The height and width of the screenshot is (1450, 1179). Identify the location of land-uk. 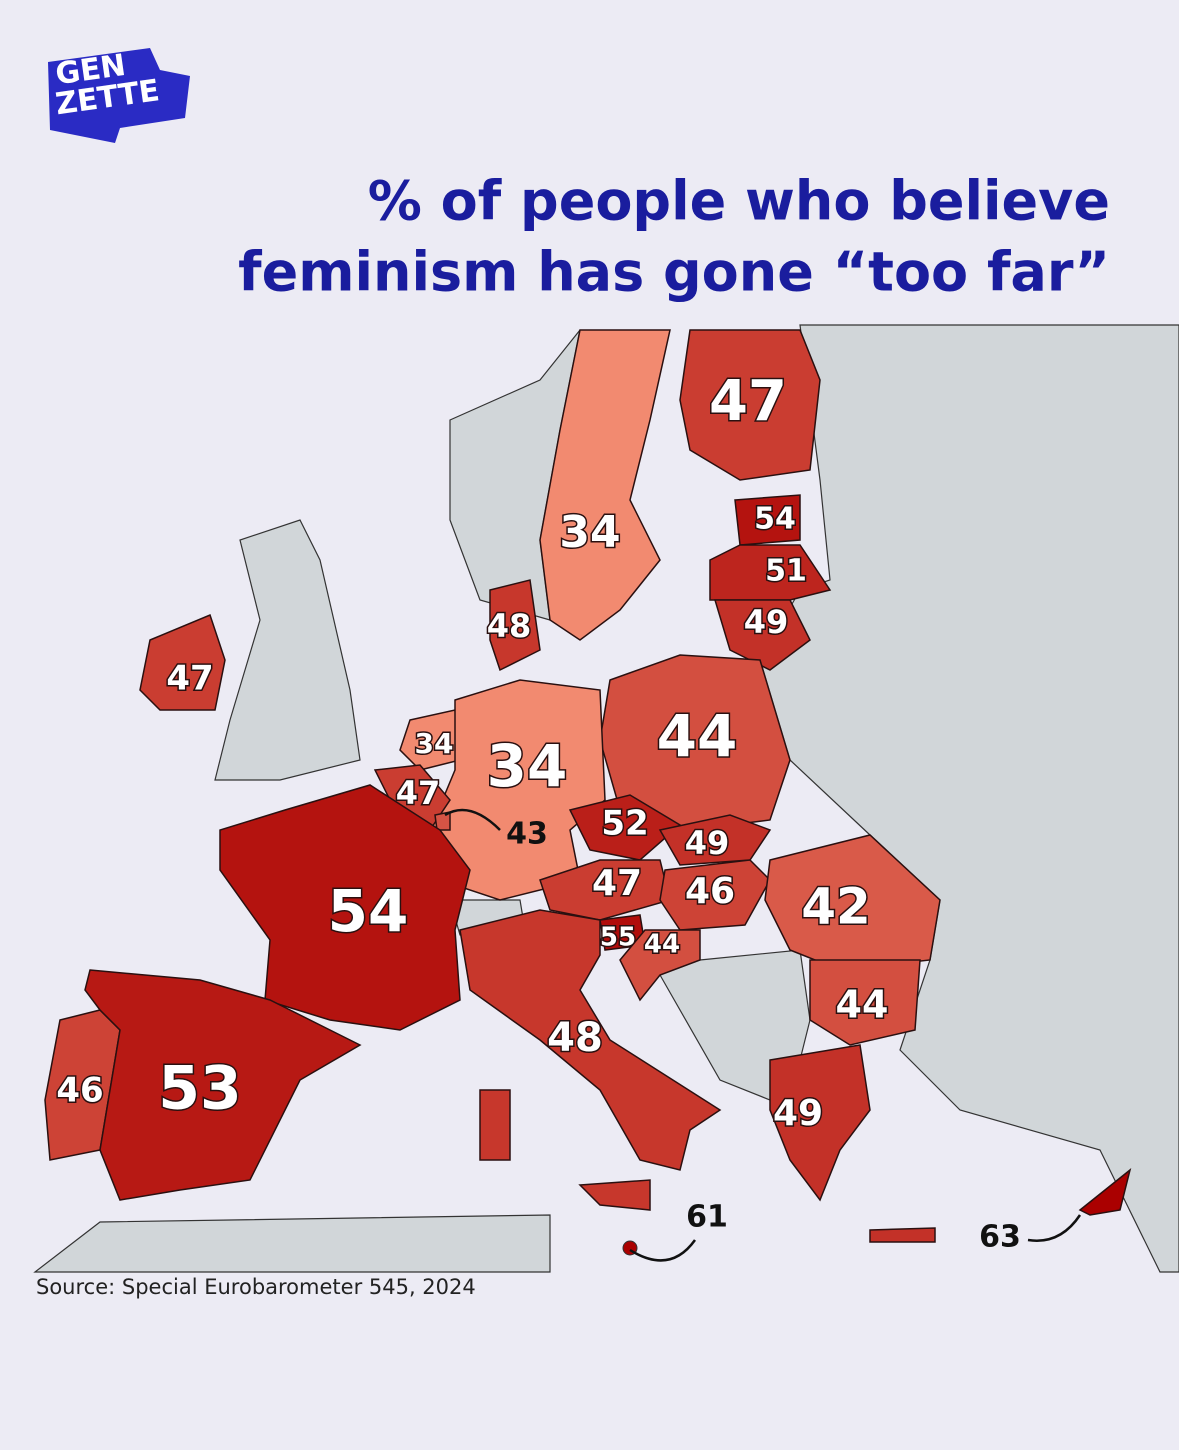
(287, 650).